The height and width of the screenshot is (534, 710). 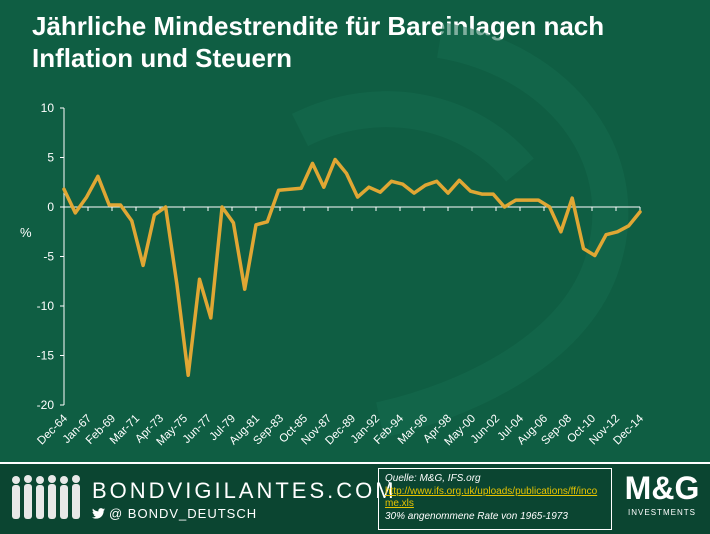 I want to click on logo-sub: INVESTMENTS, so click(x=662, y=512).